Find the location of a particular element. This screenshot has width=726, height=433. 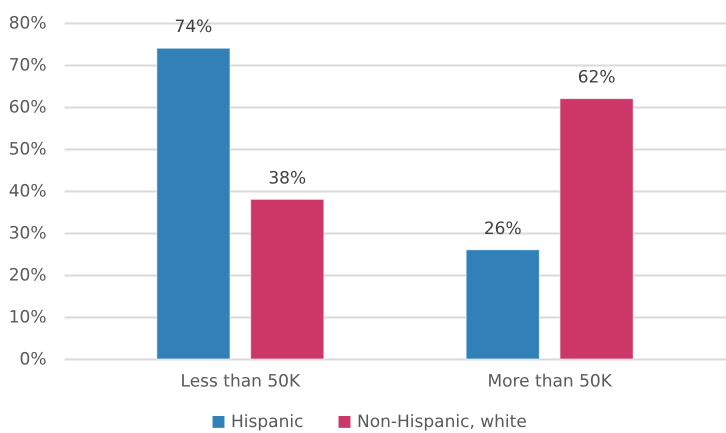

y-tick-label: 0% is located at coordinates (33, 360).